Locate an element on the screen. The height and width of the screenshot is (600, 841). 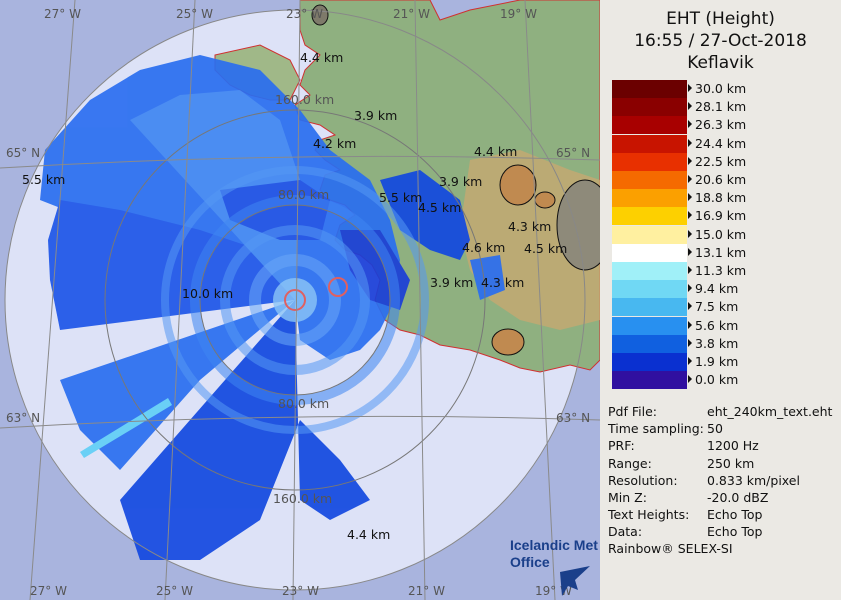
lon-top-23: 23° W is located at coordinates (304, 14).